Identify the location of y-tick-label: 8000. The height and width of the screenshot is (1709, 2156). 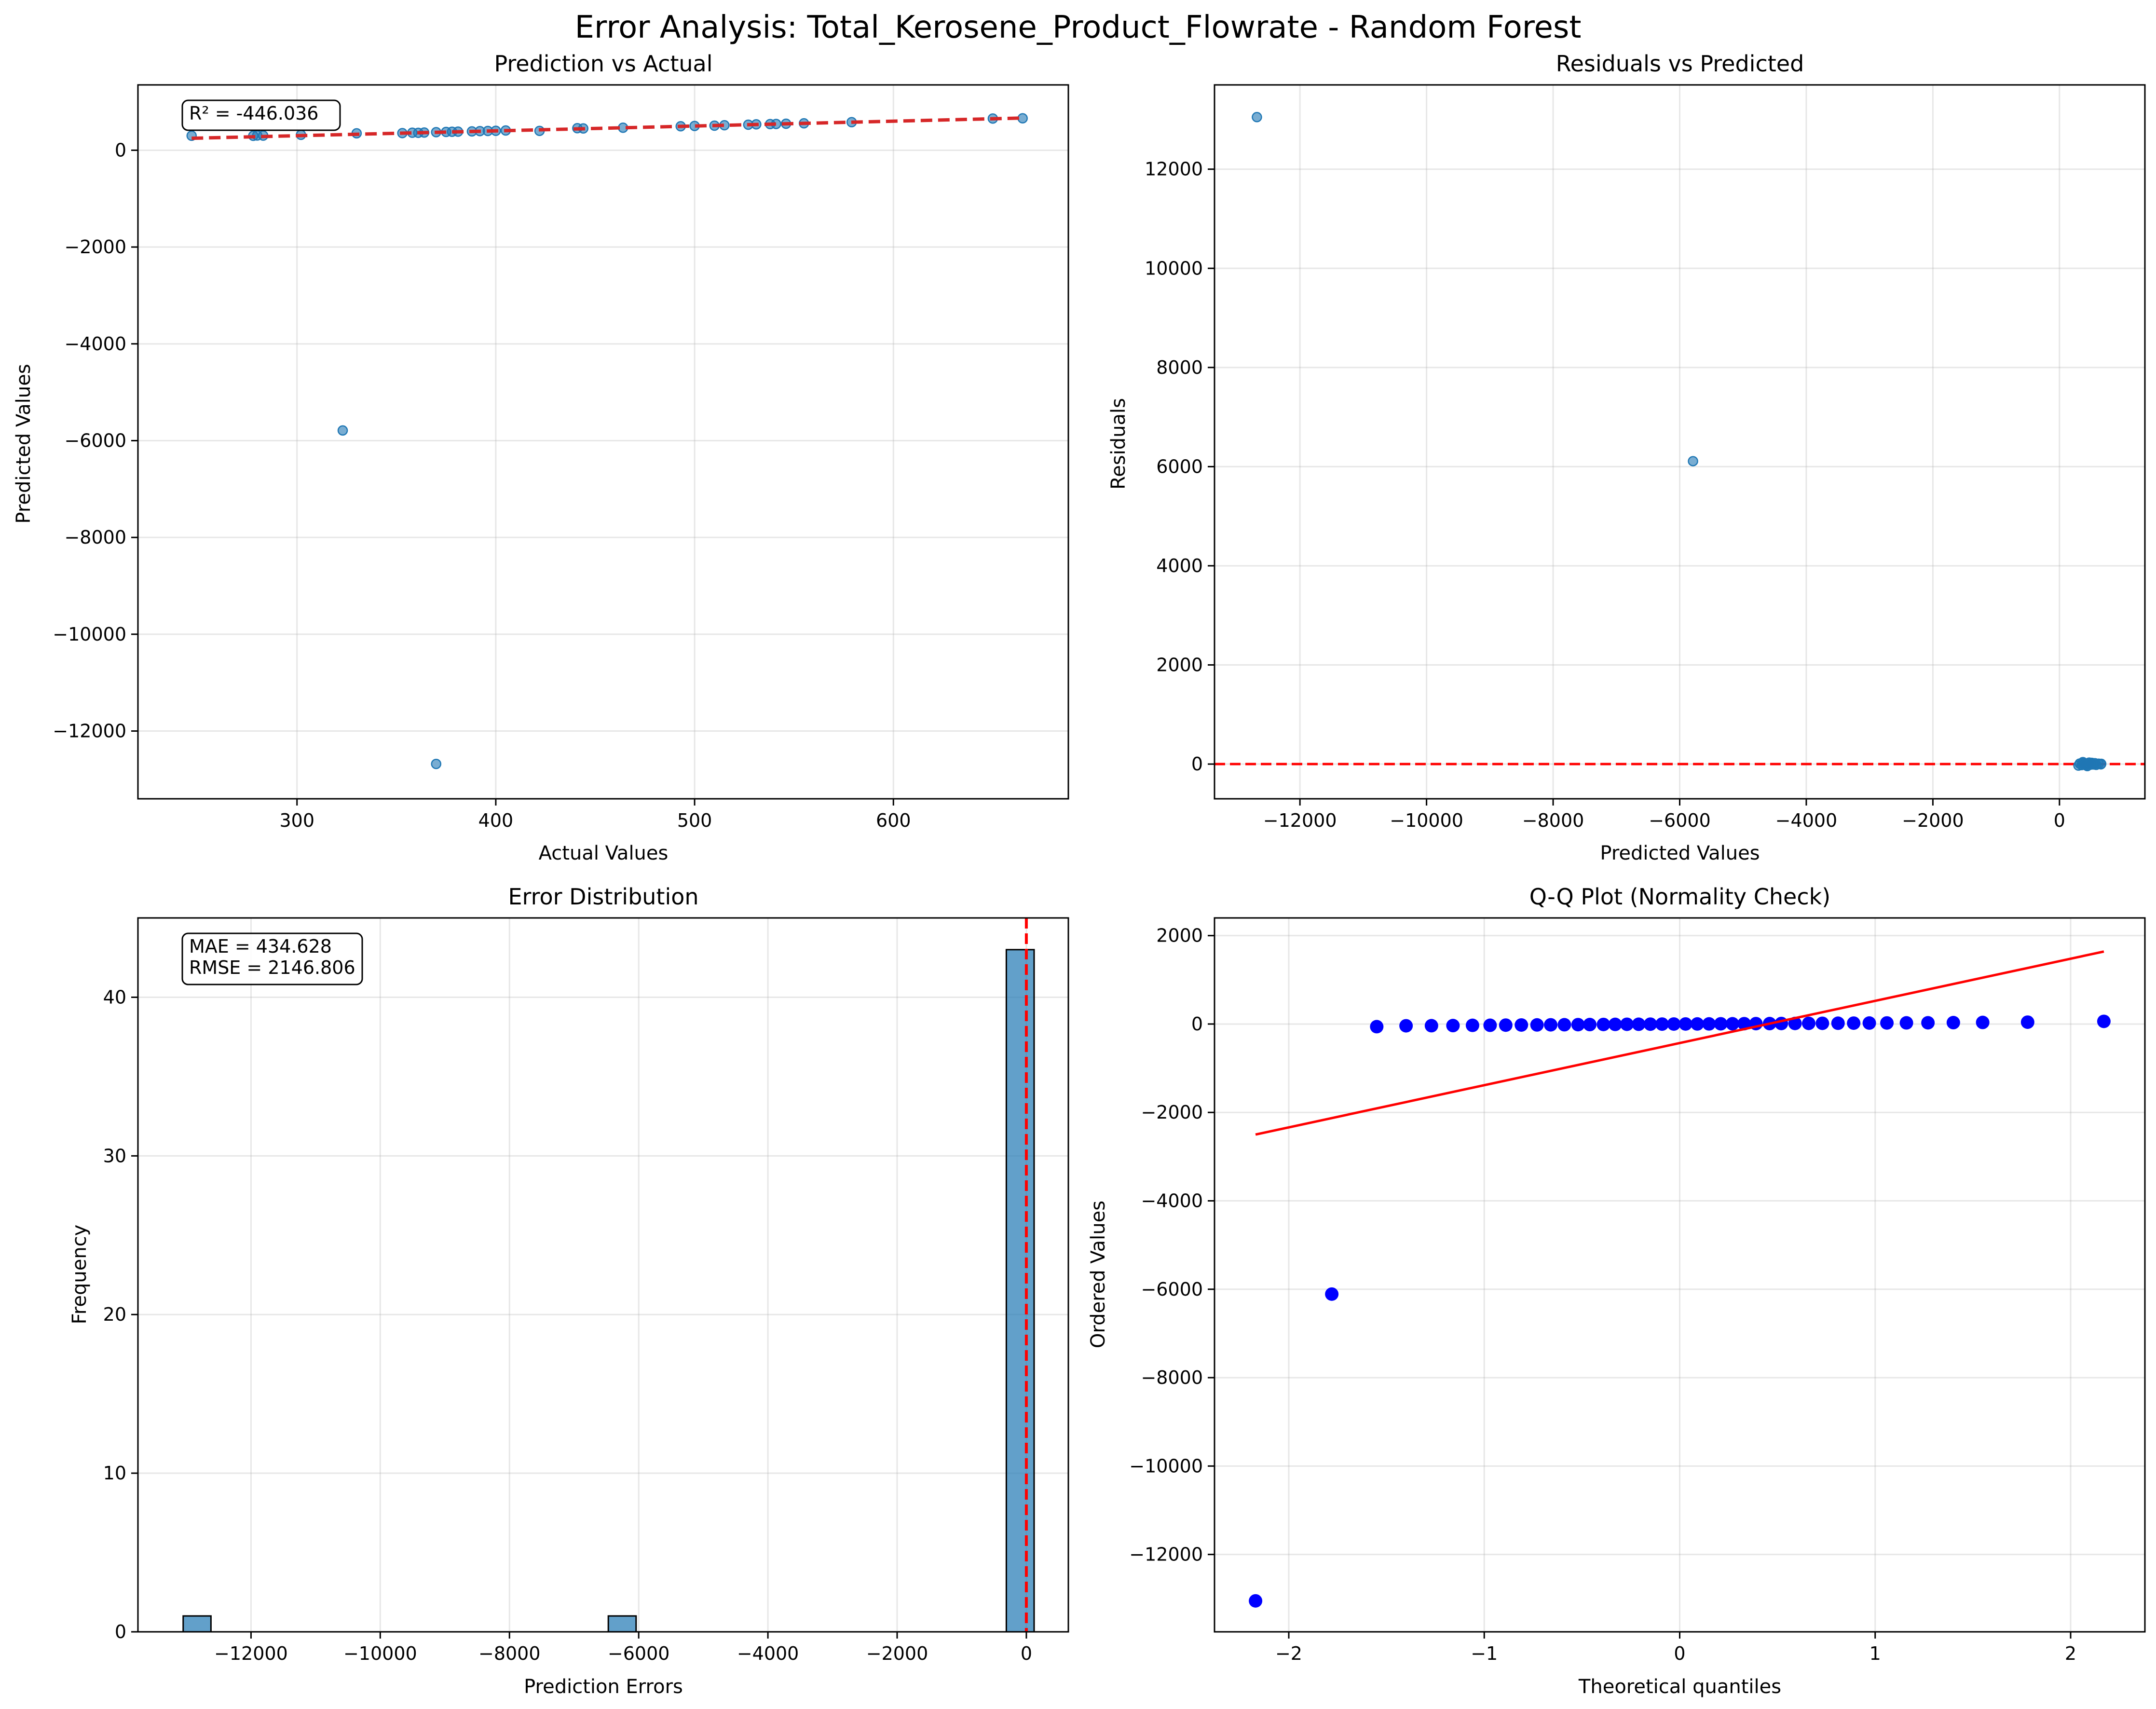
(1179, 367).